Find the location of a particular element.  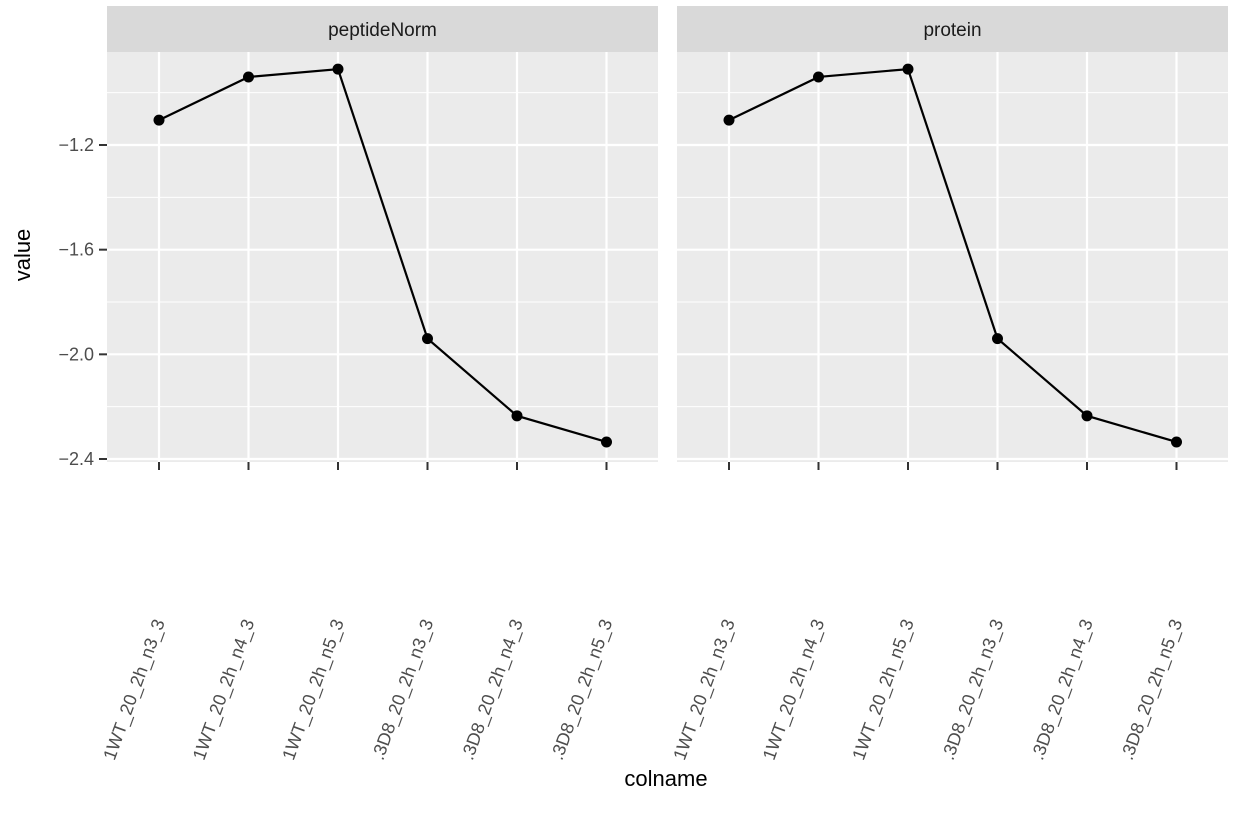

y-tick-label: −2.4 is located at coordinates (76, 459).